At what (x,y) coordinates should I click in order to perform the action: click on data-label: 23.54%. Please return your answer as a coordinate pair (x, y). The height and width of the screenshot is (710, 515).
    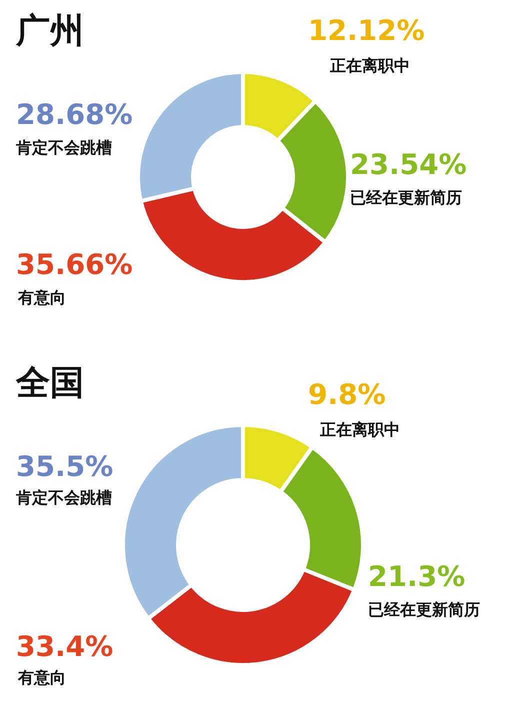
    Looking at the image, I should click on (408, 164).